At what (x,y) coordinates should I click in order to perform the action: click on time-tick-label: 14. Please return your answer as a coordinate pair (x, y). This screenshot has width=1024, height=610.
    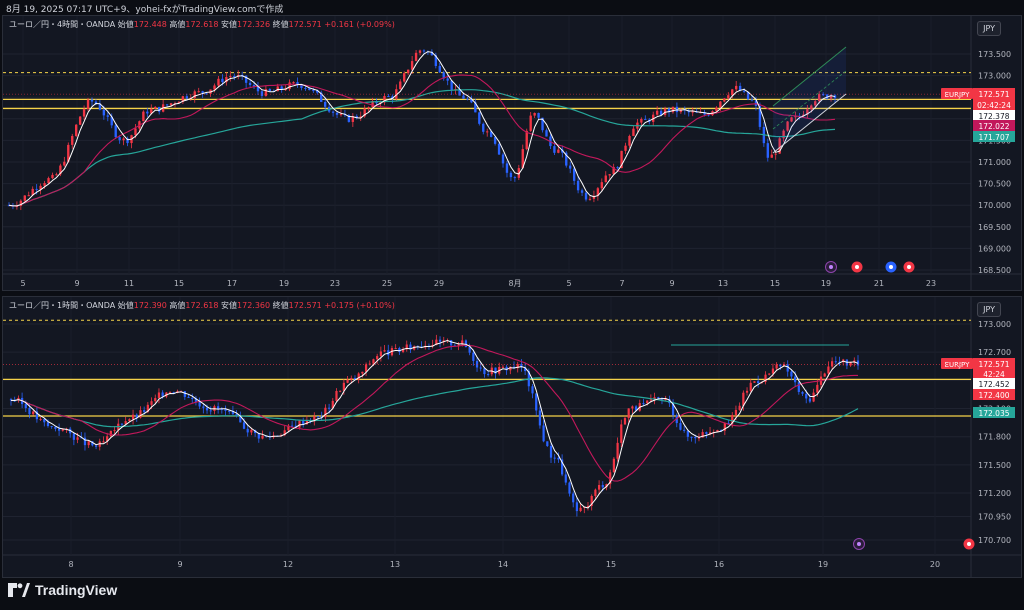
    Looking at the image, I should click on (503, 564).